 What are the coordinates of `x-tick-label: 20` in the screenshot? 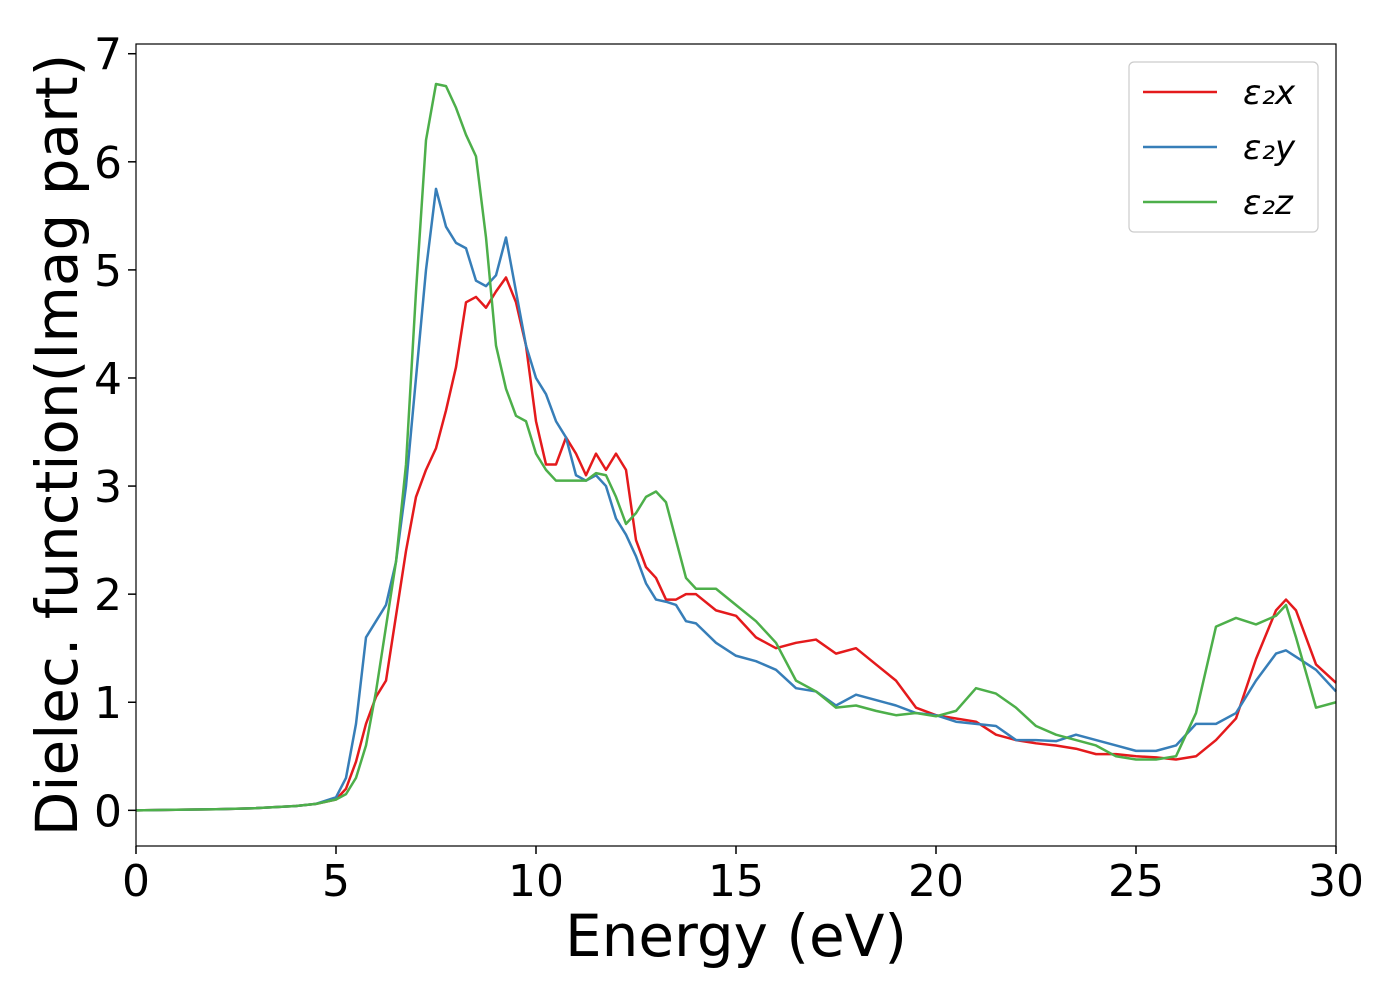 It's located at (936, 881).